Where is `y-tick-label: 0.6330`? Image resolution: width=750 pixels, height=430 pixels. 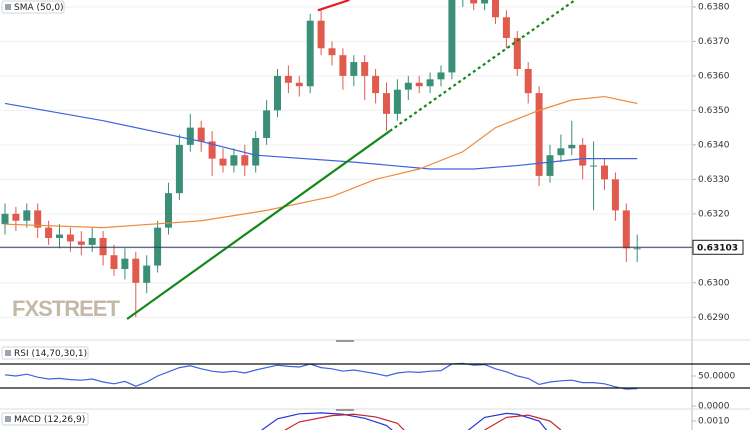 y-tick-label: 0.6330 is located at coordinates (714, 180).